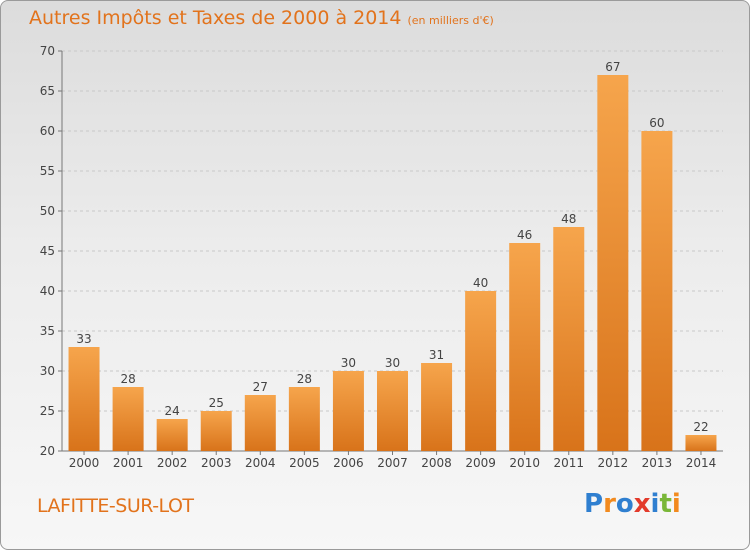 The width and height of the screenshot is (750, 550). I want to click on x-tick-label: 2009, so click(480, 463).